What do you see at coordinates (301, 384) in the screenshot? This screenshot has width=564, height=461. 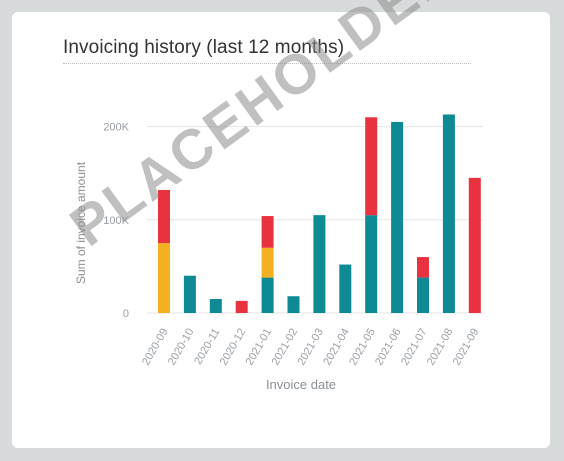 I see `x-axis-title: Invoice date` at bounding box center [301, 384].